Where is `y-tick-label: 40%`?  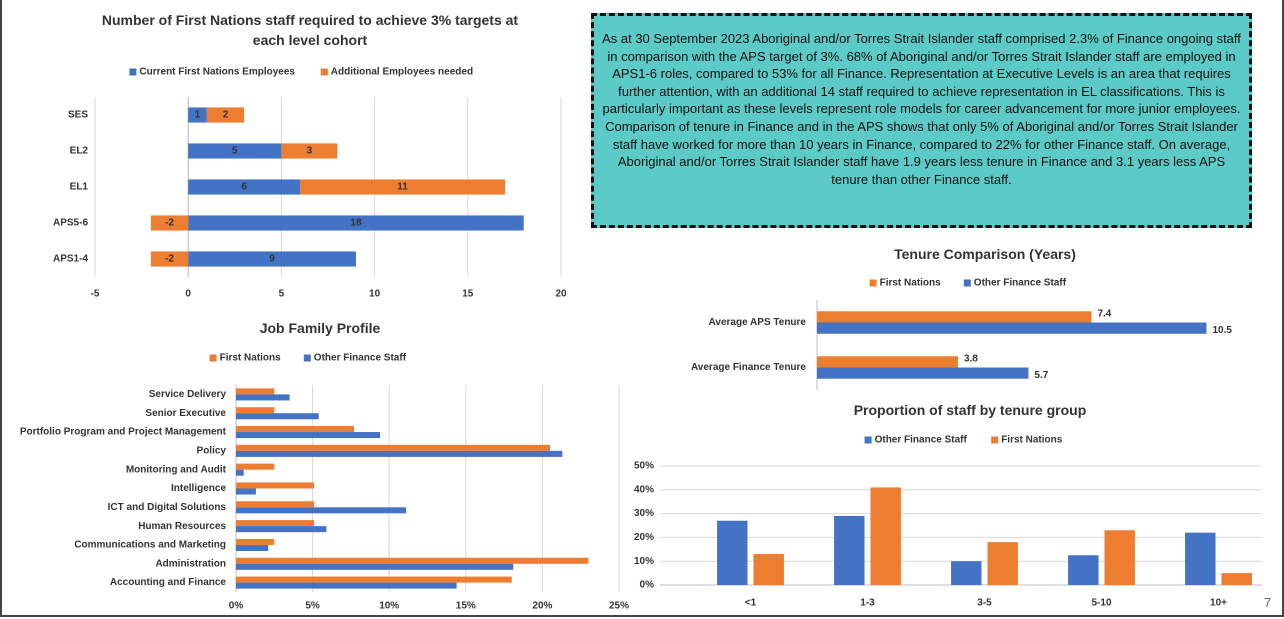 y-tick-label: 40% is located at coordinates (644, 489).